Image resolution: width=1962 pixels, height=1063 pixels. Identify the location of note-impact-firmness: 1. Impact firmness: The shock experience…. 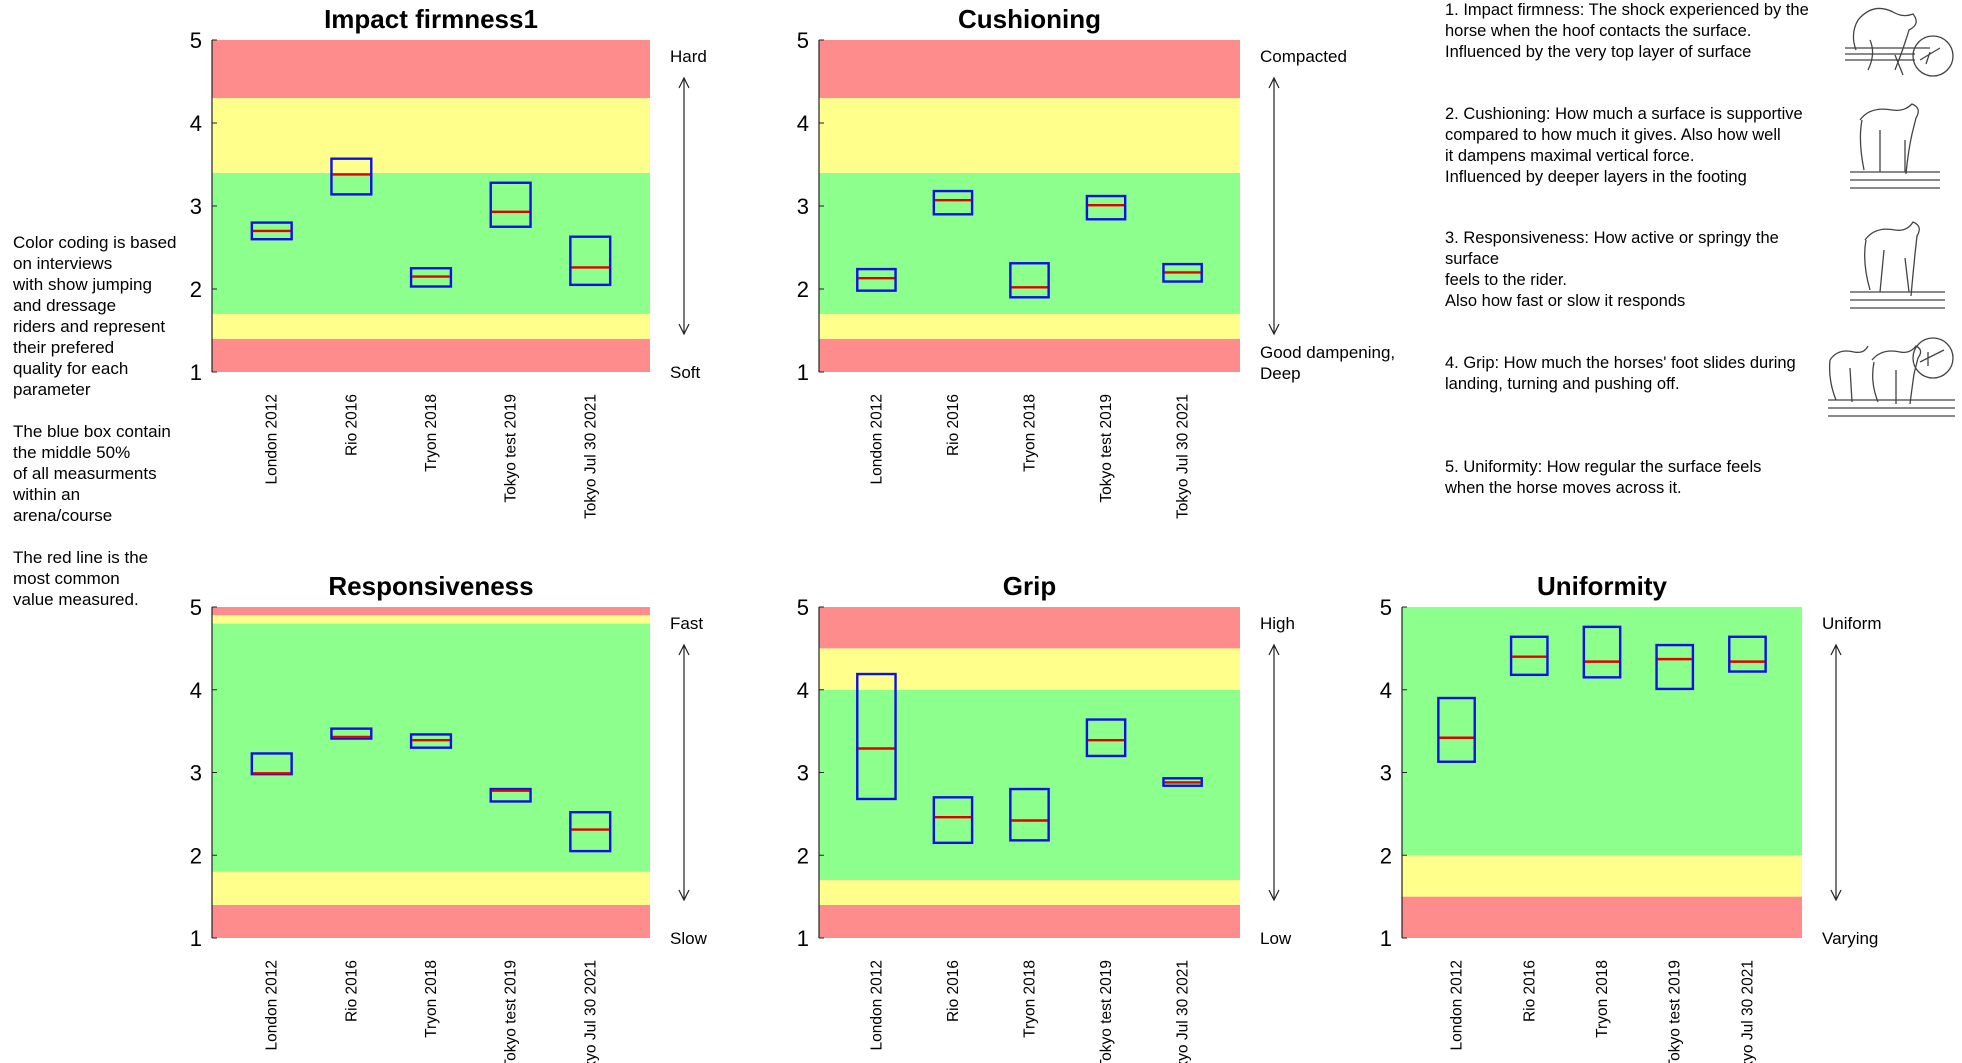
(1627, 31).